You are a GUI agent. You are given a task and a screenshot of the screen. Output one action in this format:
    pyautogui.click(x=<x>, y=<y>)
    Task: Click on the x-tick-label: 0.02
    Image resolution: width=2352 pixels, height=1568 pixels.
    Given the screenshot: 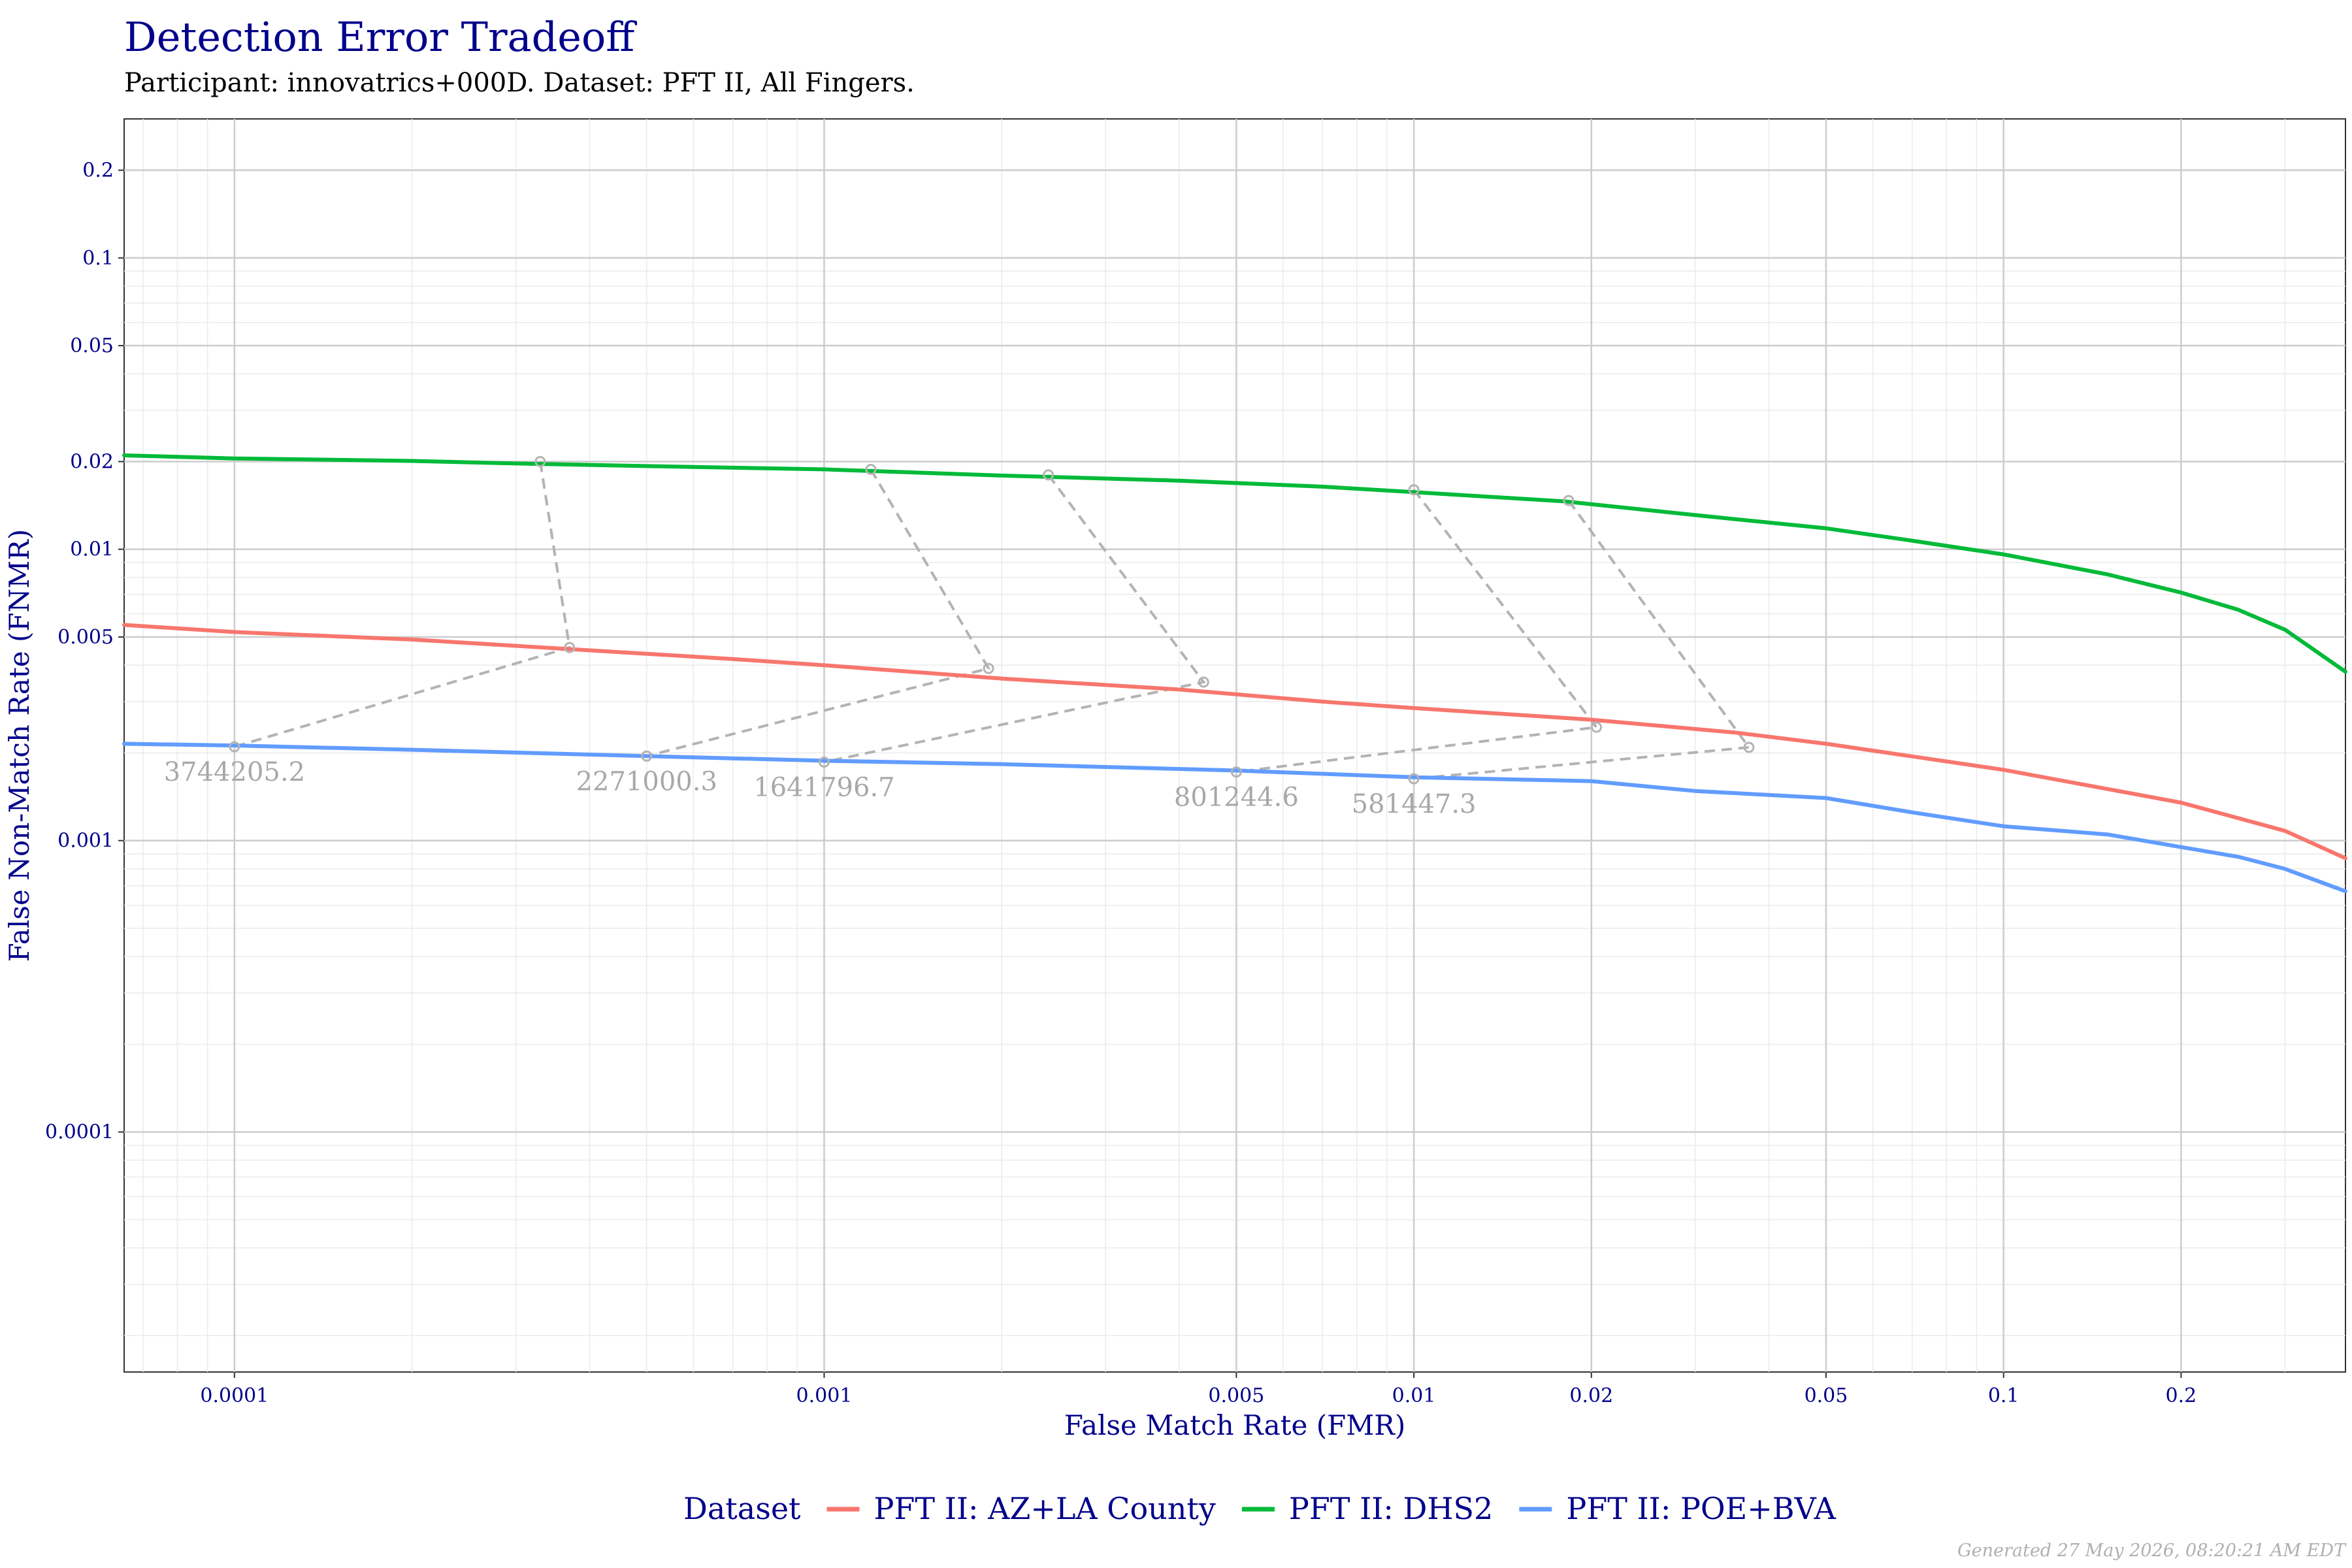 What is the action you would take?
    pyautogui.click(x=1591, y=1395)
    